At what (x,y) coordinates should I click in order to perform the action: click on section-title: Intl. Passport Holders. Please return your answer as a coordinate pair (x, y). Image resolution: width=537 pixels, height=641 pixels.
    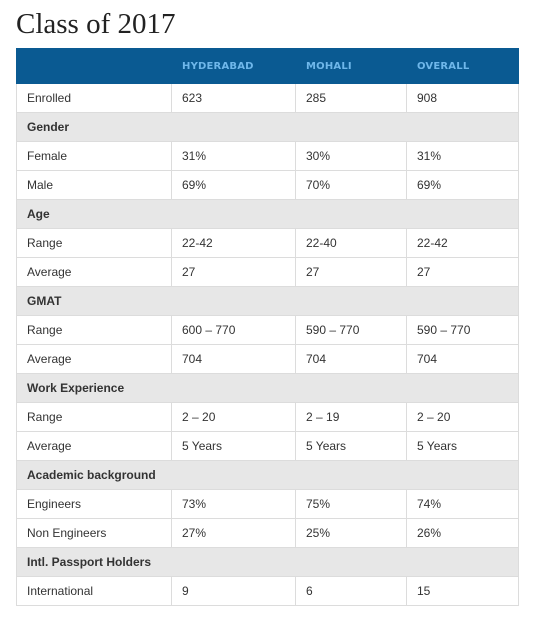
    Looking at the image, I should click on (267, 562).